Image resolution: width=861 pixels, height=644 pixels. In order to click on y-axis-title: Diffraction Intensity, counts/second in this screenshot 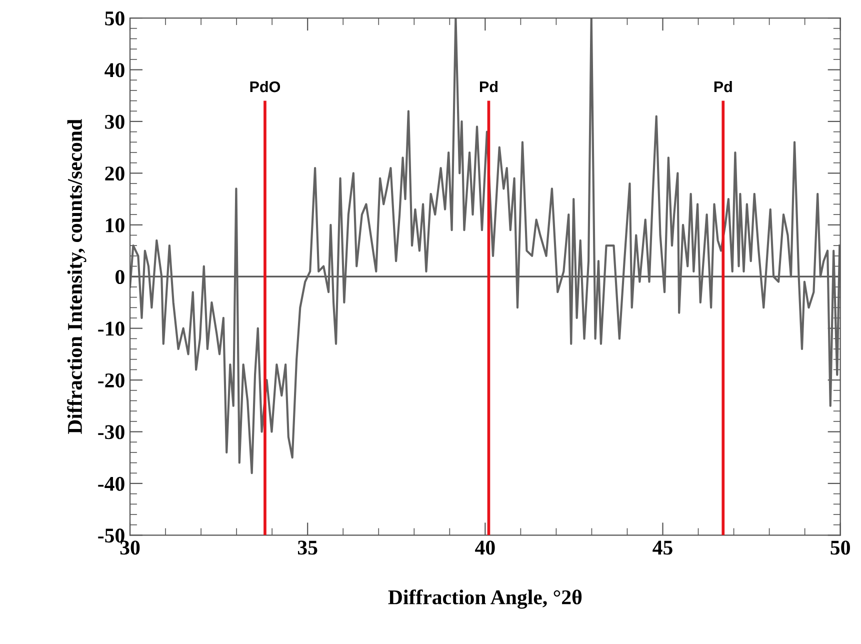, I will do `click(76, 276)`.